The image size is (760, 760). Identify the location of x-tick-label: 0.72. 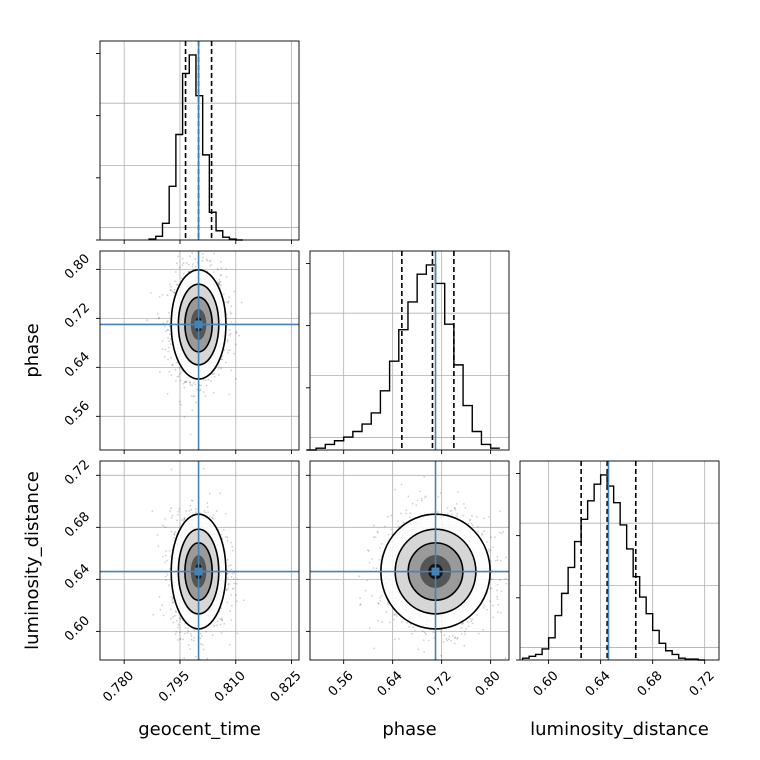
(439, 683).